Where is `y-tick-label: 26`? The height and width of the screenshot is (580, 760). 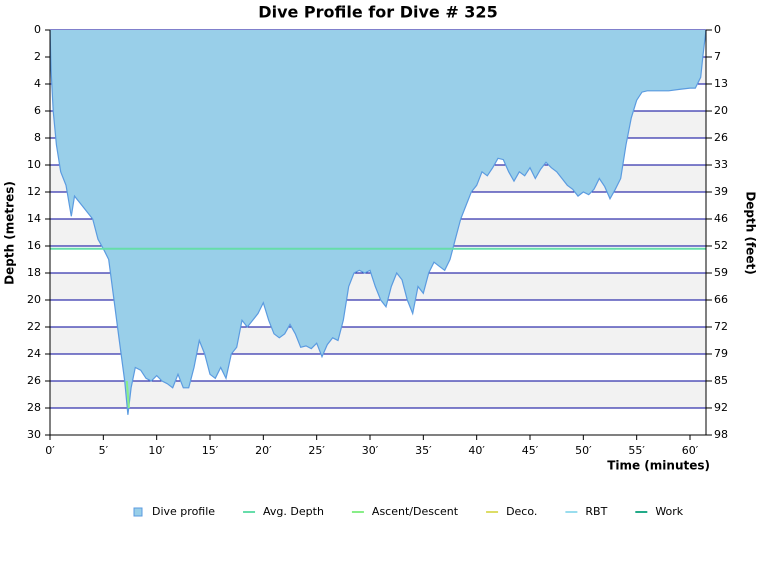
y-tick-label: 26 is located at coordinates (34, 380).